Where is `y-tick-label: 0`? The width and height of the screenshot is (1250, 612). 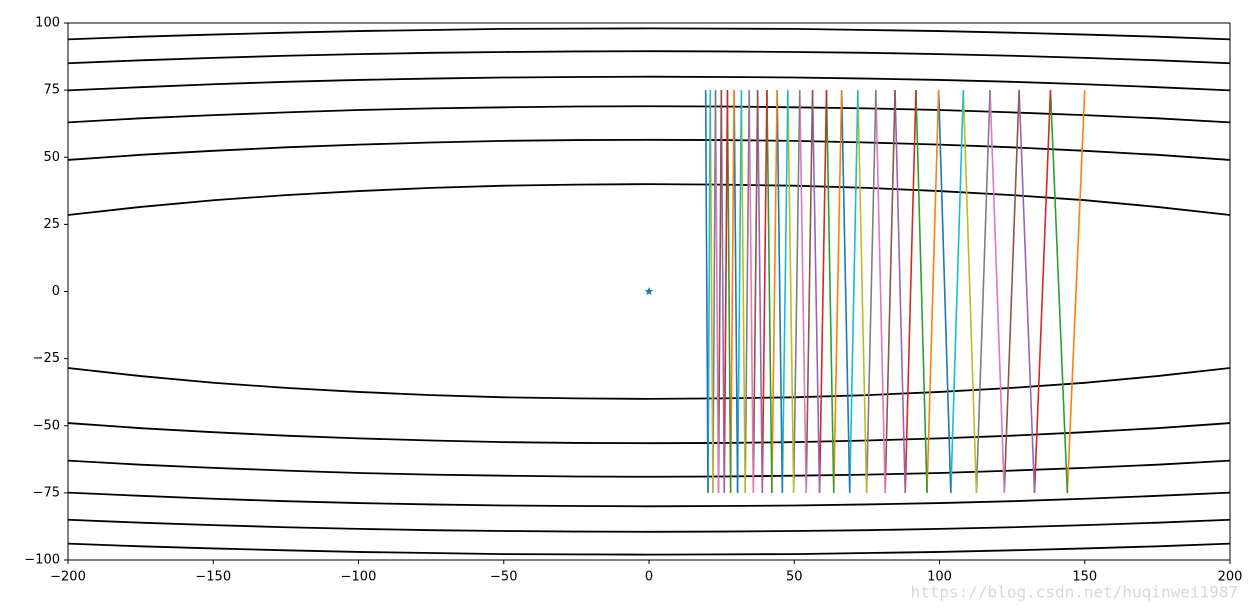 y-tick-label: 0 is located at coordinates (56, 291).